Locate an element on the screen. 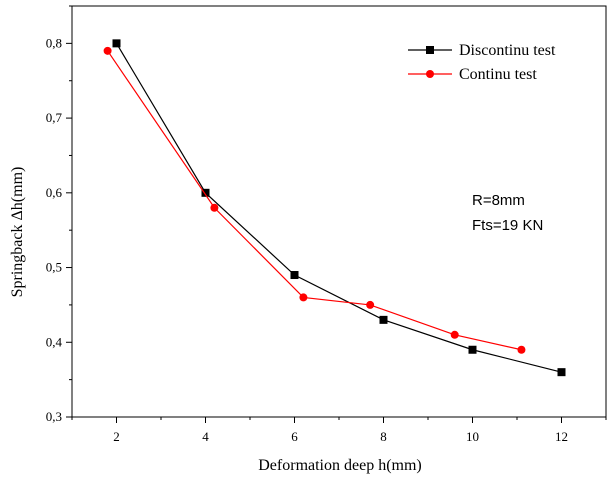  legend: Discontinu test Continu test is located at coordinates (482, 62).